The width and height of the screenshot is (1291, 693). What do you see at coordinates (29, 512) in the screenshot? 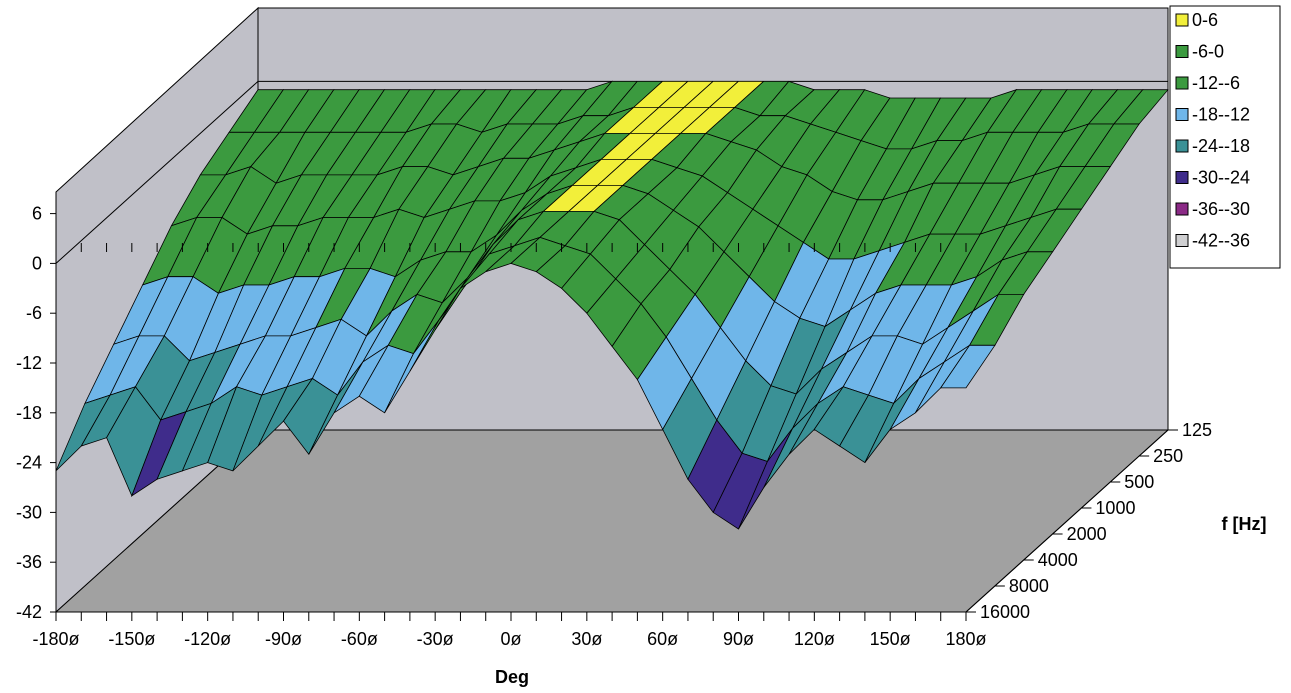
I see `value-tick-label: -30` at bounding box center [29, 512].